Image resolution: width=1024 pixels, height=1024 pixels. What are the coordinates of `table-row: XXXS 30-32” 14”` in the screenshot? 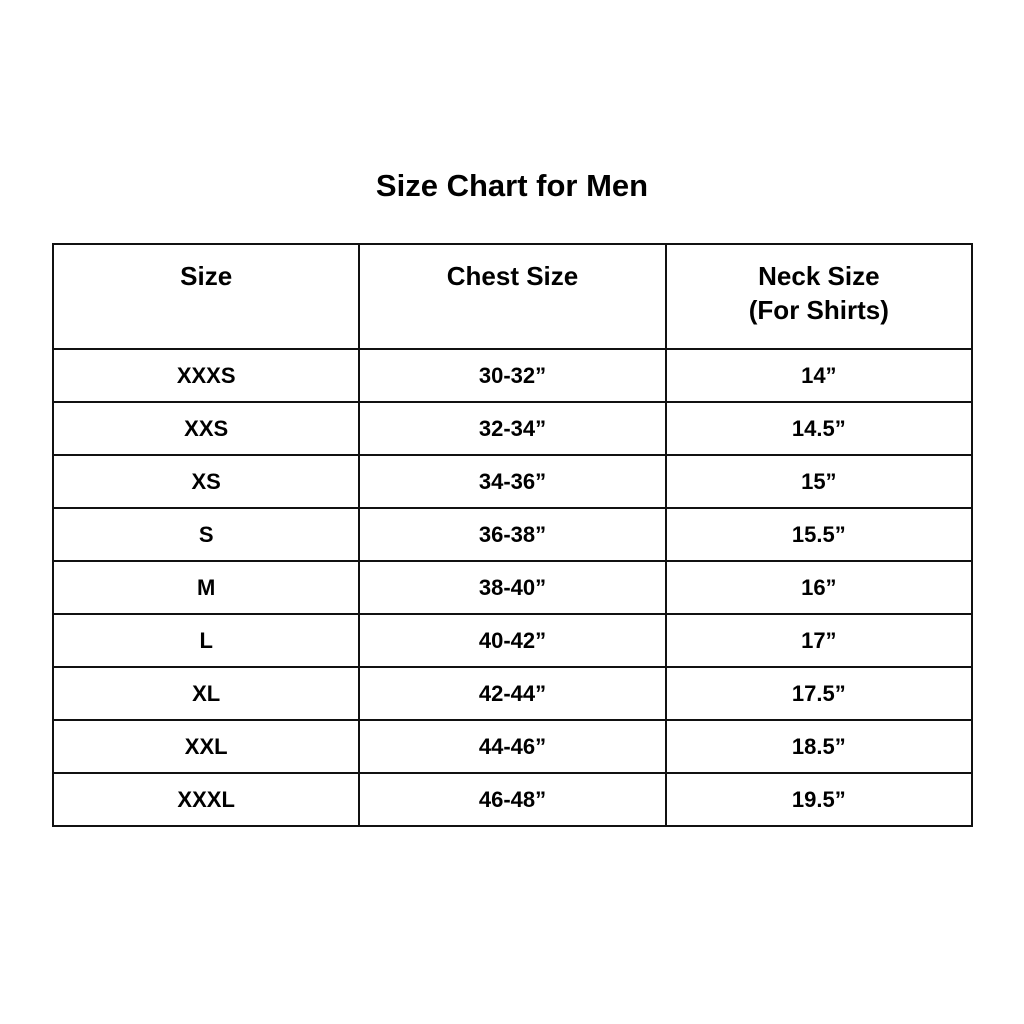 It's located at (512, 375).